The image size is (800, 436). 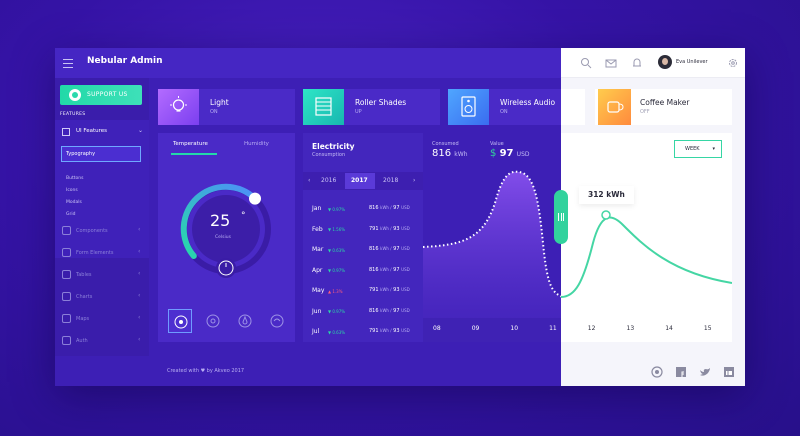 I want to click on sidebar-item-tables: Tables ‹, so click(x=102, y=275).